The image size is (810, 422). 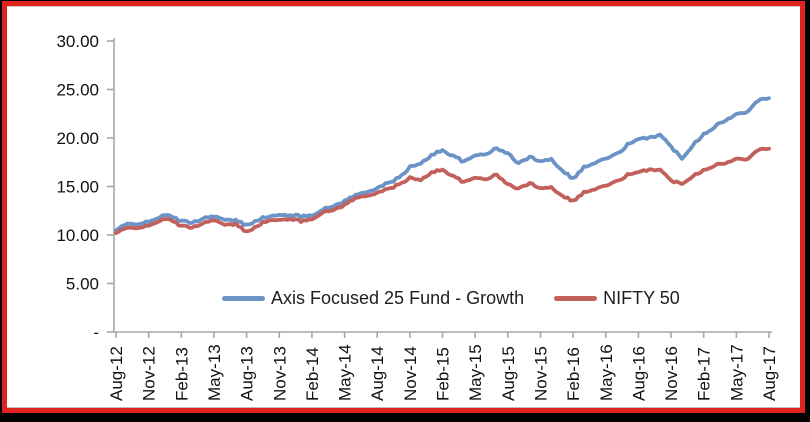 What do you see at coordinates (243, 298) in the screenshot?
I see `legend-swatch-axis-fund` at bounding box center [243, 298].